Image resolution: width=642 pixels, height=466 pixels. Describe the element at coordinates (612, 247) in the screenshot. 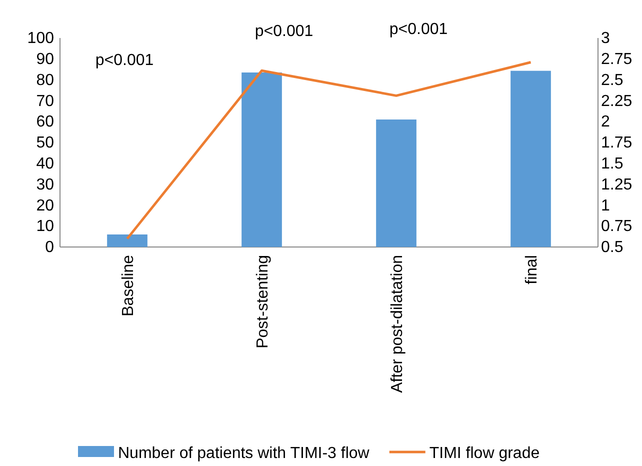

I see `y2-tick-label: 0.5` at that location.